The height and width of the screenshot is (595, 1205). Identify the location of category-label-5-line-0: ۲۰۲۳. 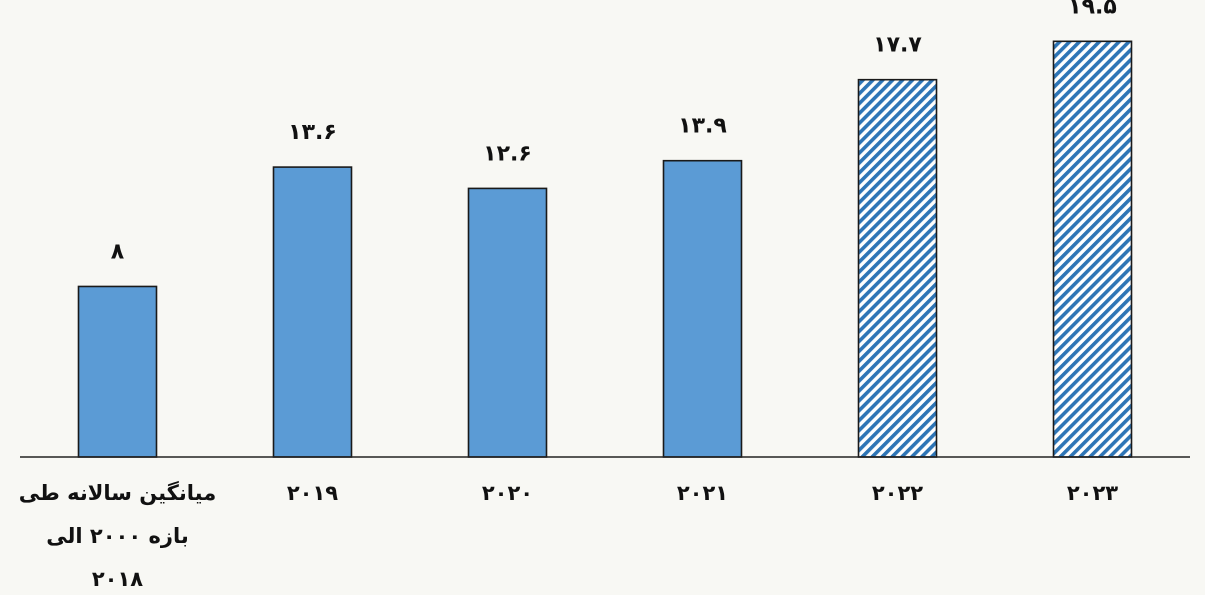
(1092, 493).